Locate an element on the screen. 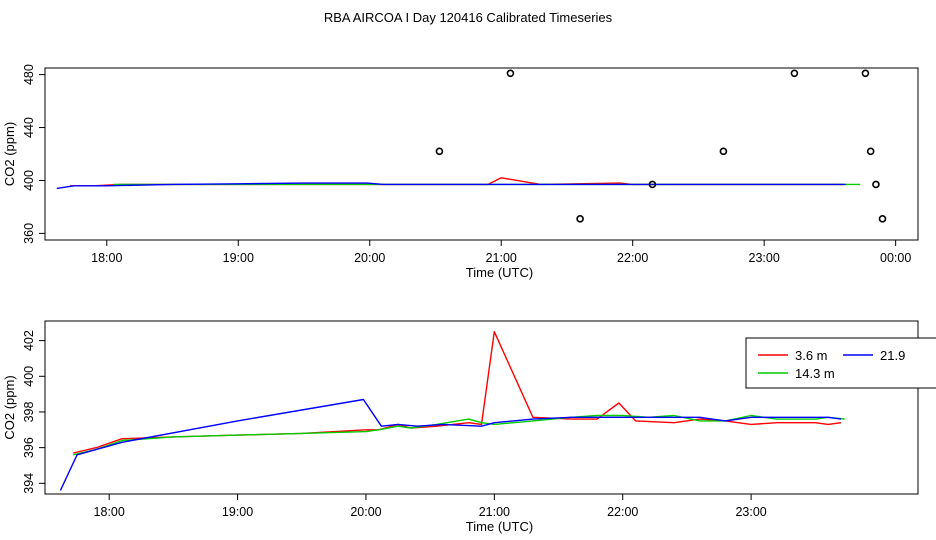 The image size is (936, 540). y-tick-label: 360 is located at coordinates (29, 233).